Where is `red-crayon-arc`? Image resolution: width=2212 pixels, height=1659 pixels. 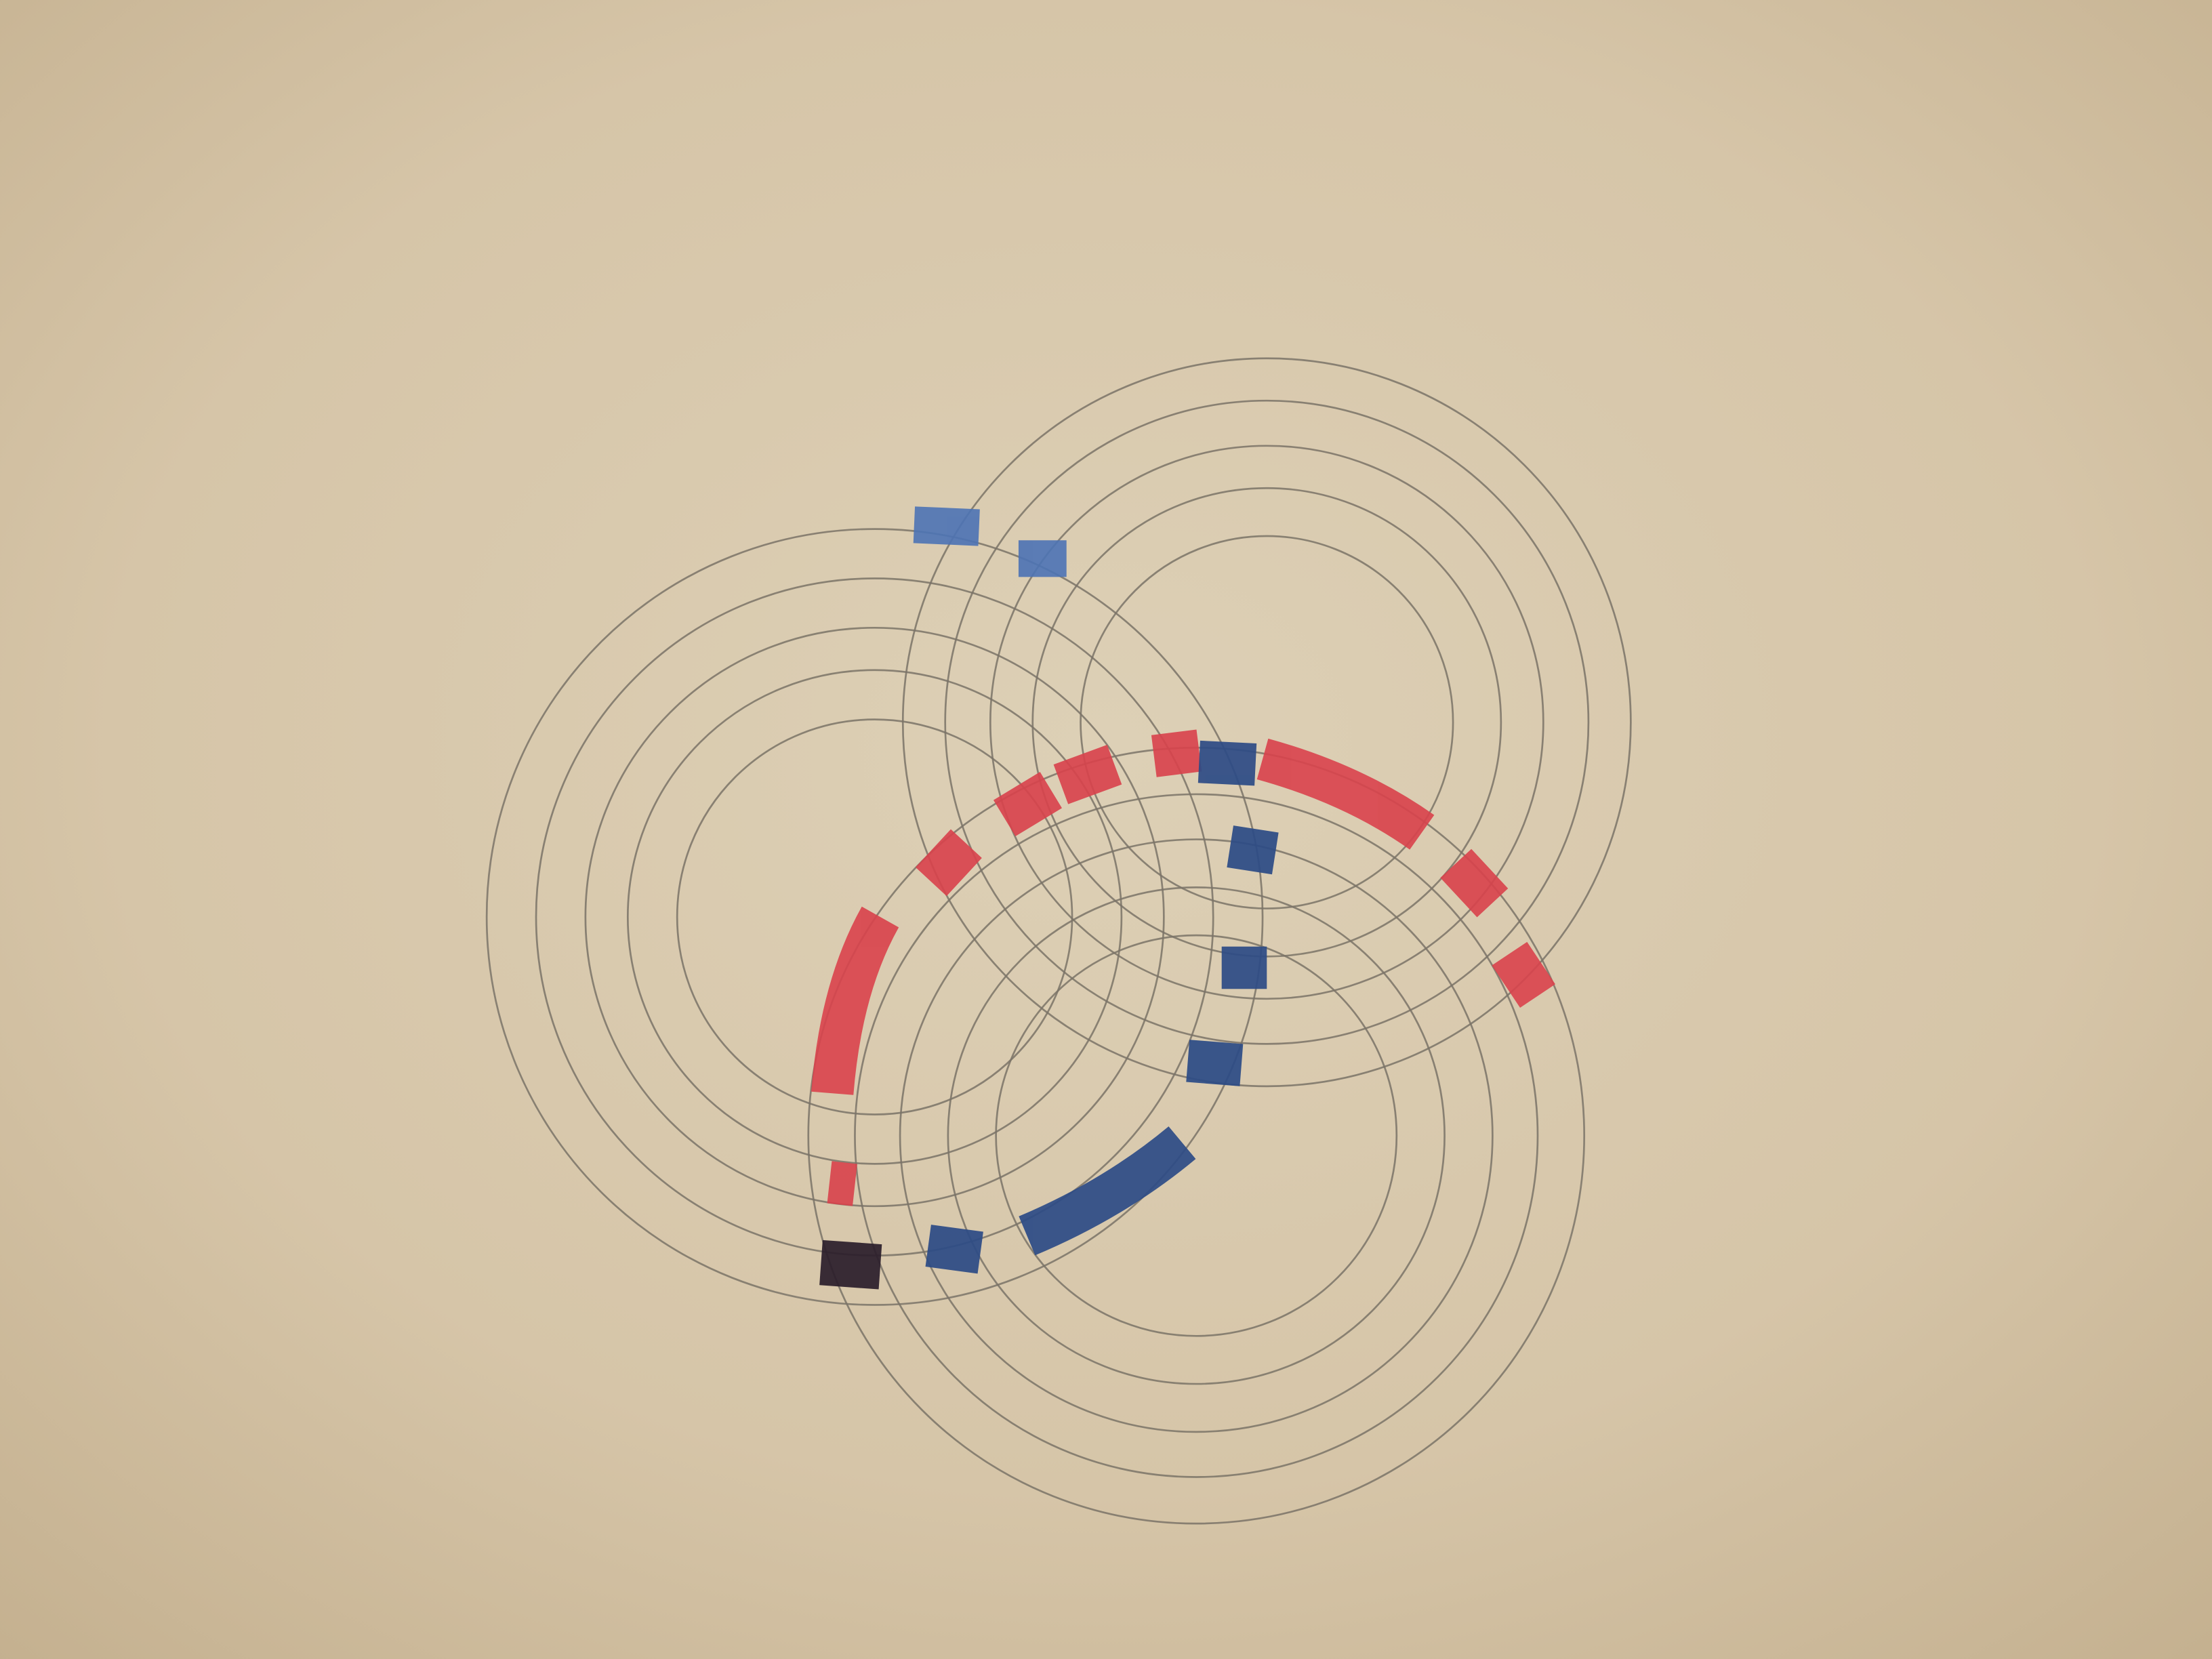
red-crayon-arc is located at coordinates (1183, 967).